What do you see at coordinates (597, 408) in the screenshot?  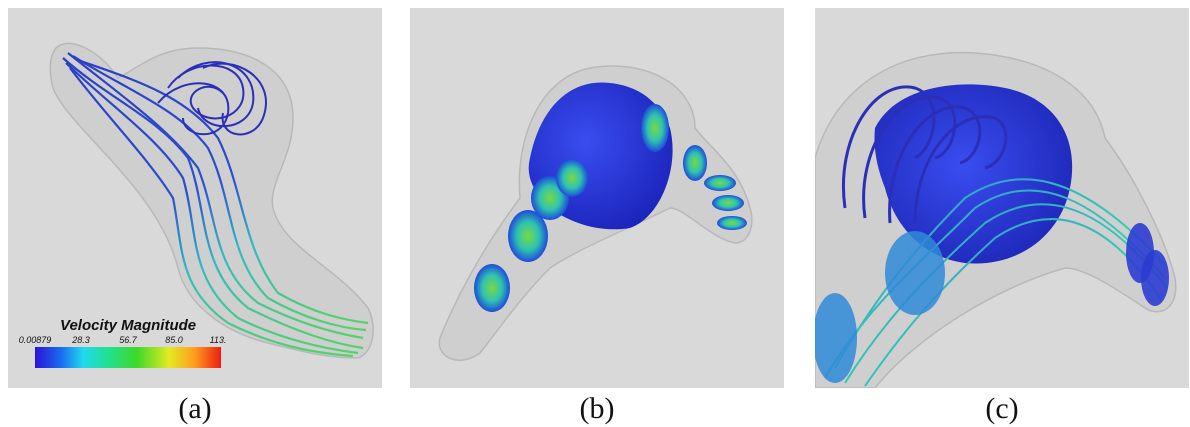 I see `caption-b: (b)` at bounding box center [597, 408].